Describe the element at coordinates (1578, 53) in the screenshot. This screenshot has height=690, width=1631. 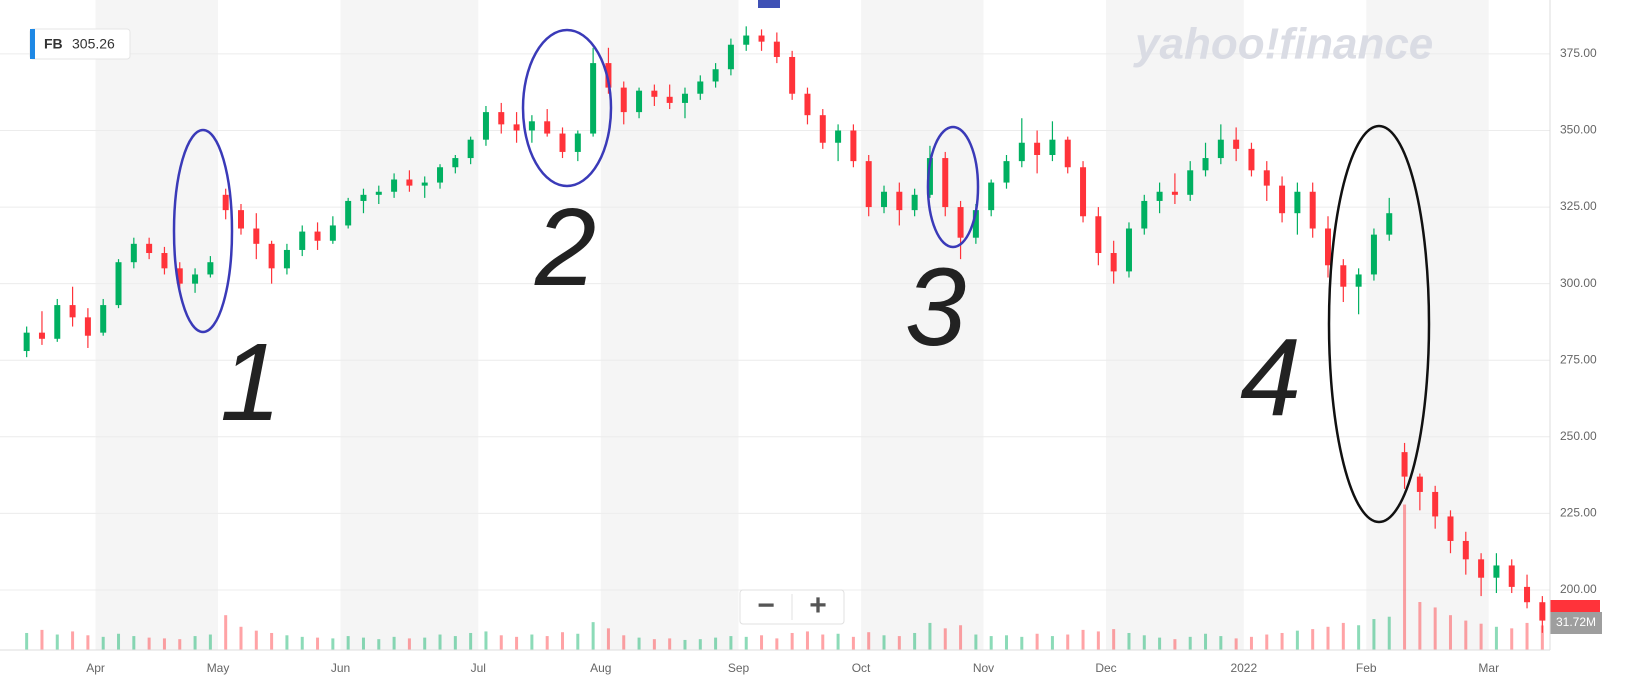
I see `y-tick-label: 375.00` at that location.